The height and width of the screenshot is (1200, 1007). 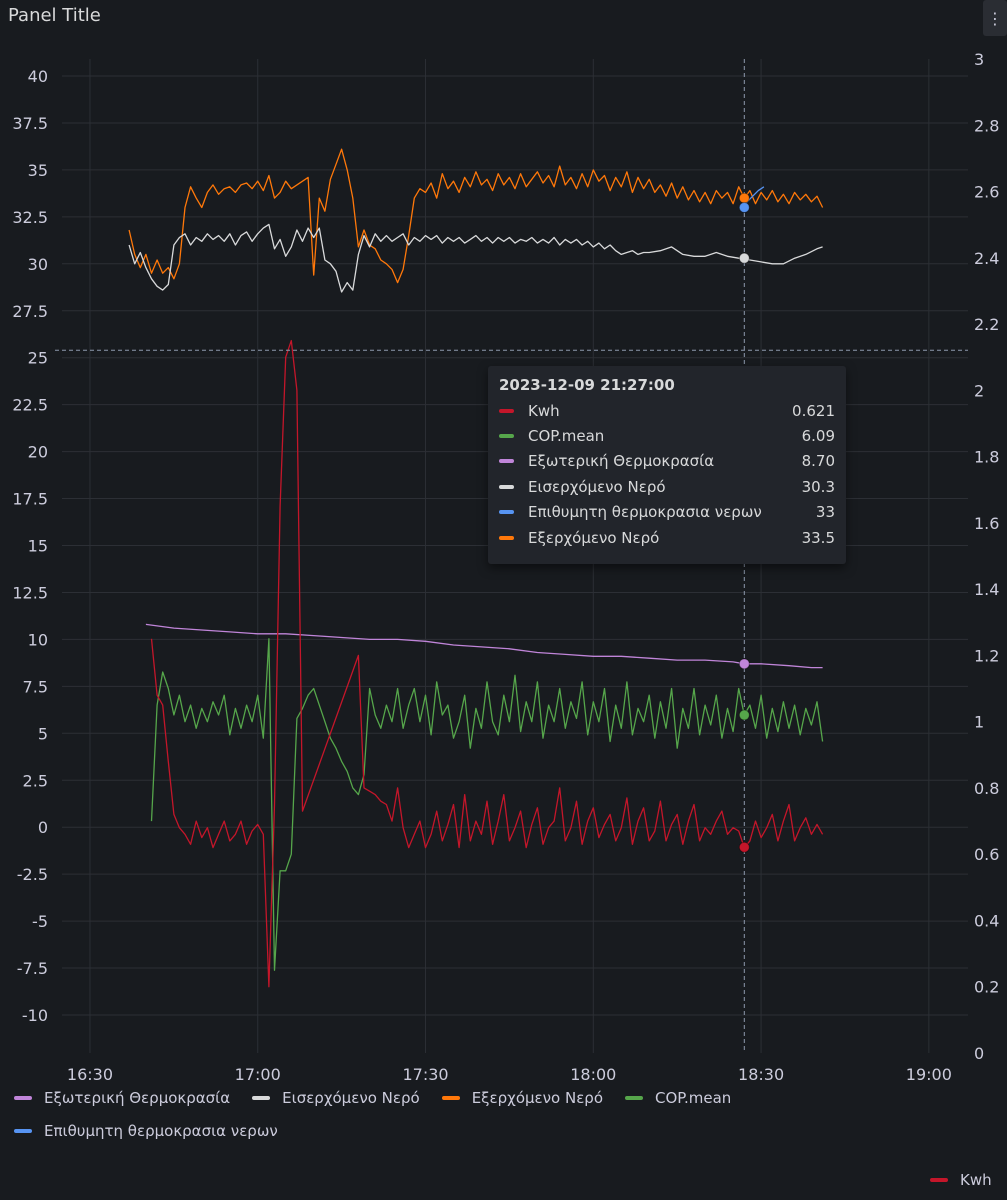 I want to click on y-left-tick-label: -5, so click(x=40, y=921).